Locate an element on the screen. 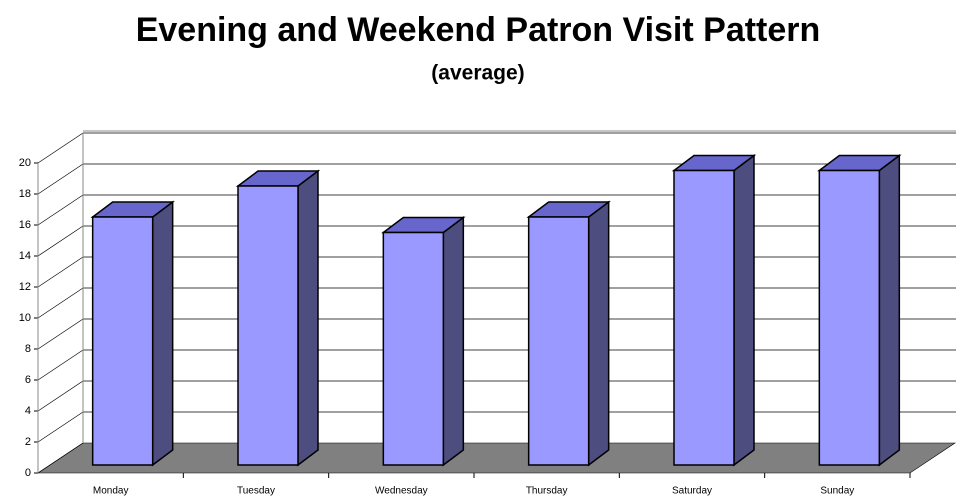  floor is located at coordinates (496, 458).